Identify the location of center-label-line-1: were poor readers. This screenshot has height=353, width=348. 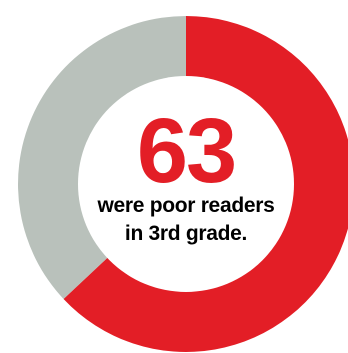
(186, 205).